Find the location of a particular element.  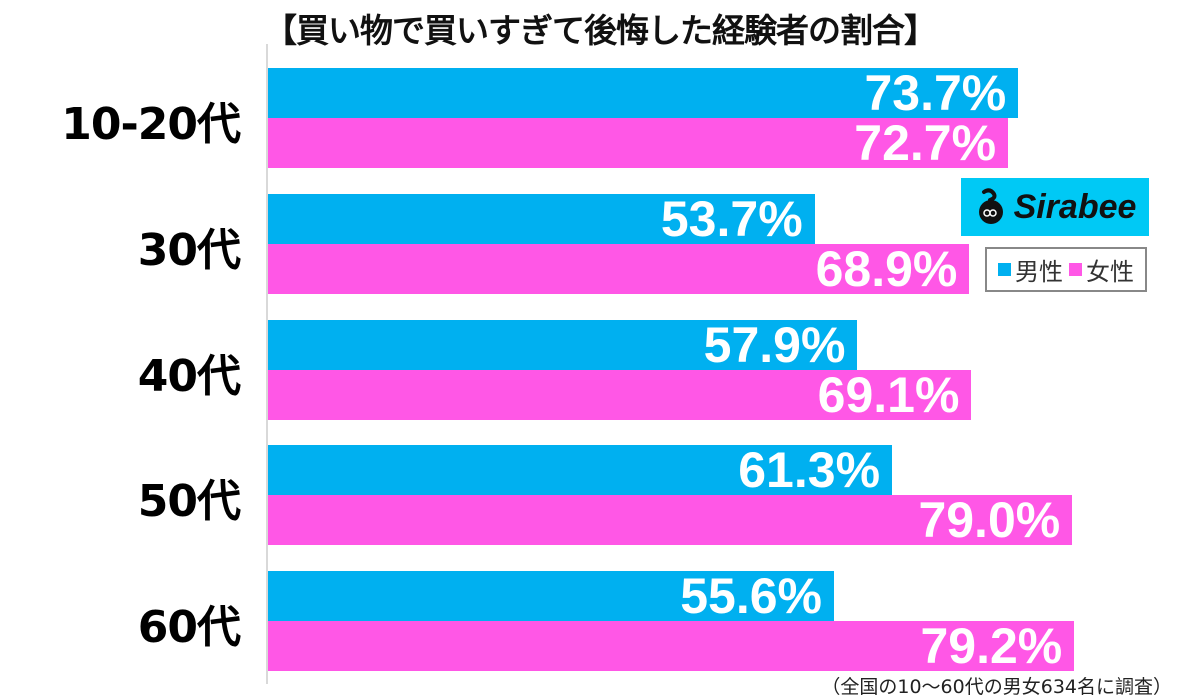

category-label: 10-20代 is located at coordinates (151, 124).